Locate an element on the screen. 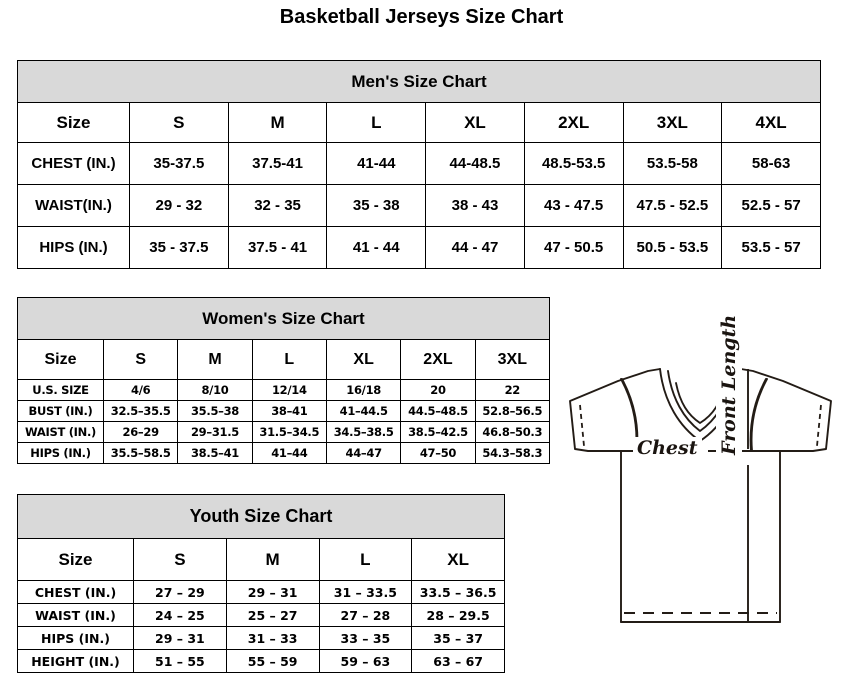 This screenshot has height=679, width=843. womens-header-row: Size S M L XL 2XL 3XL is located at coordinates (284, 359).